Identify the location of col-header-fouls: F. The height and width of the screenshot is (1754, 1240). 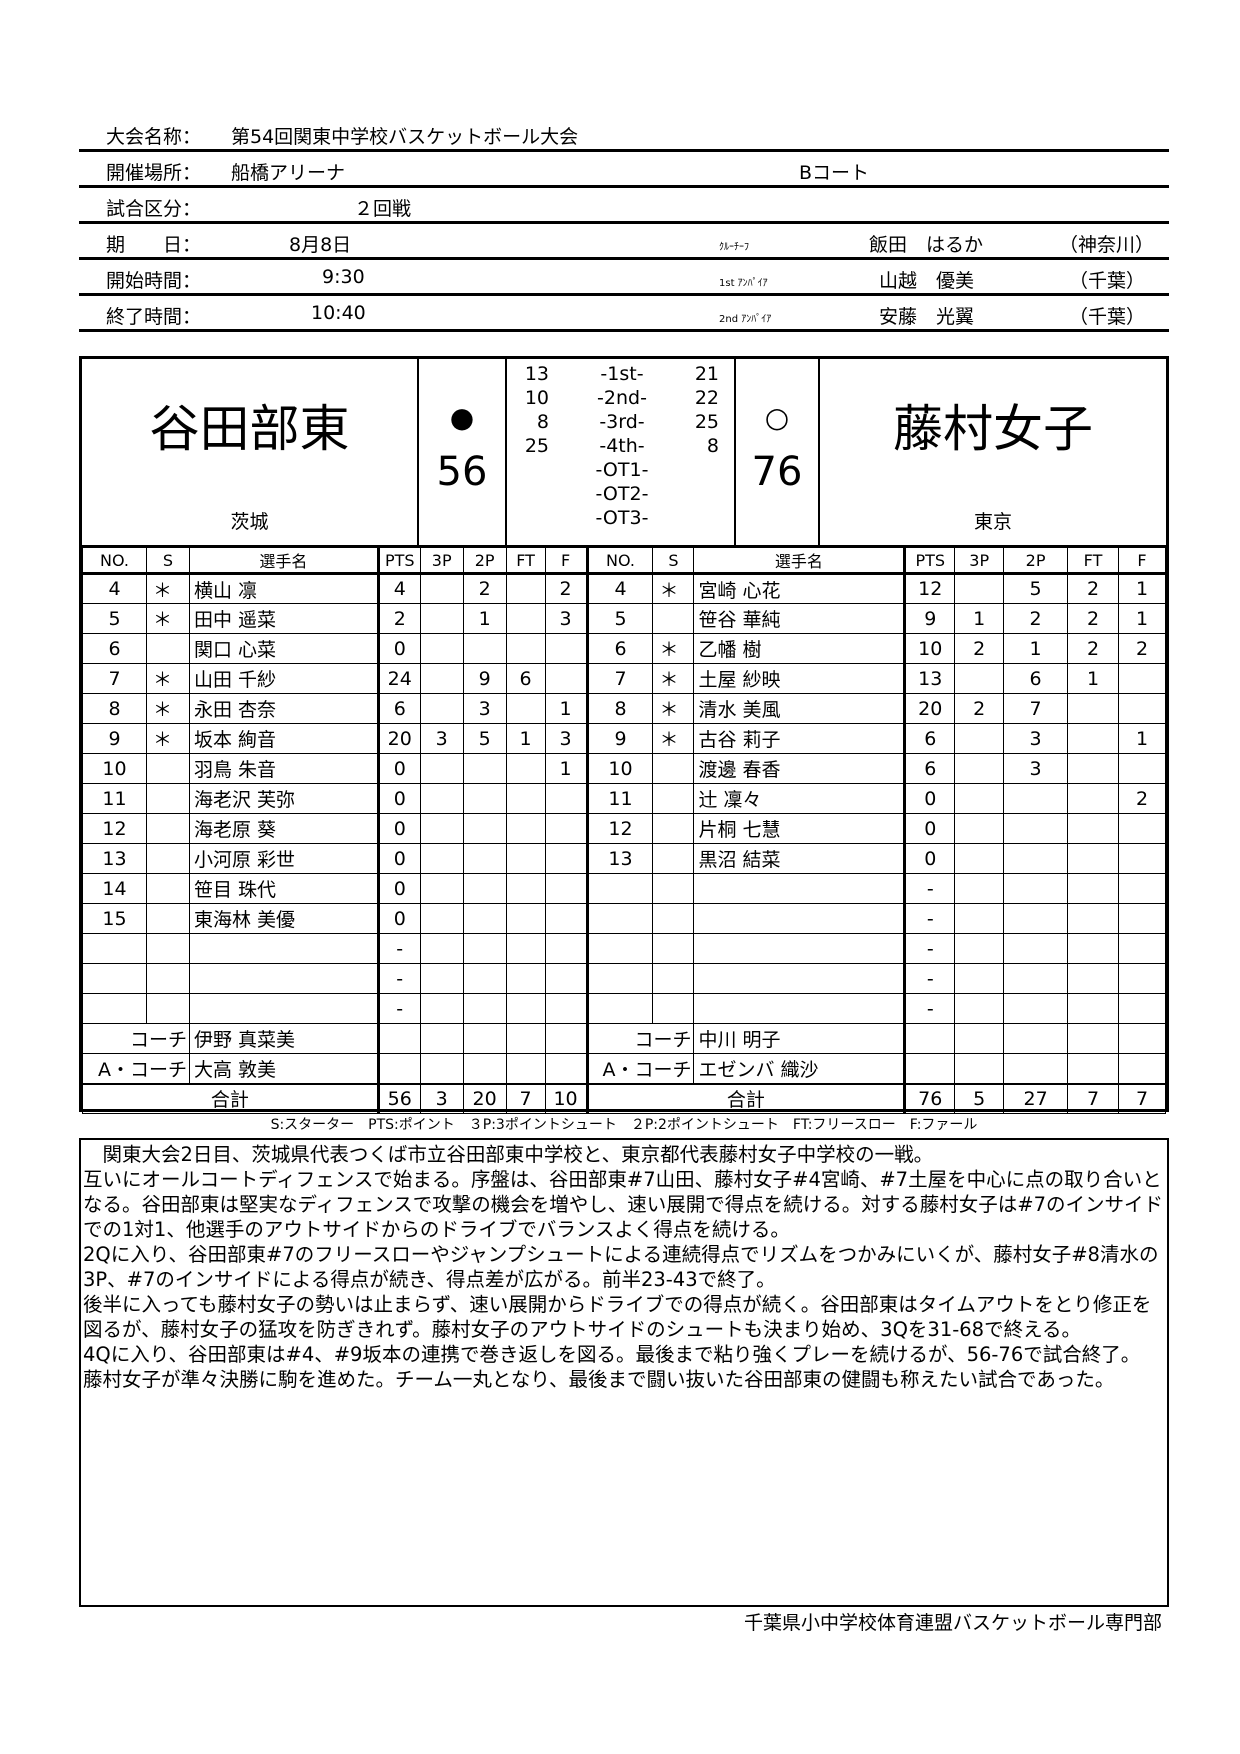
(1142, 560).